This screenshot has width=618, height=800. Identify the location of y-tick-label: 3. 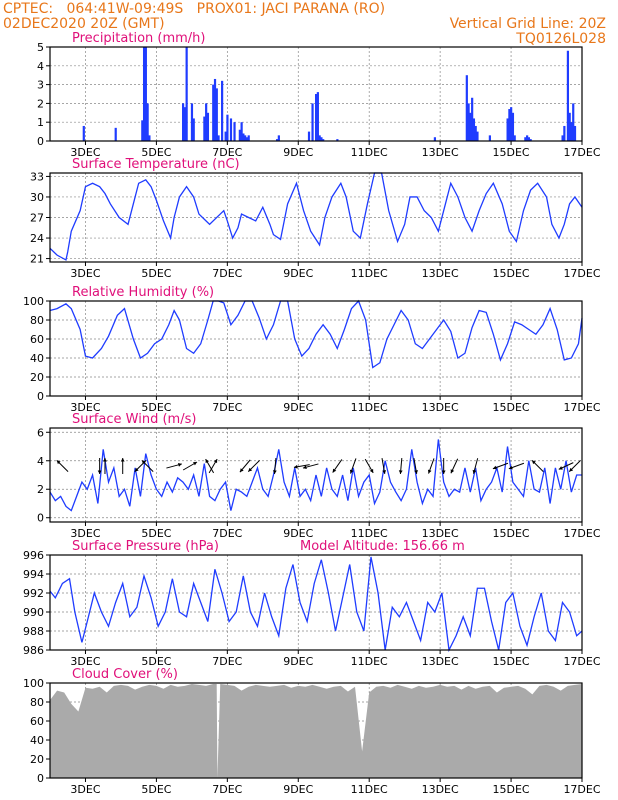
(40, 85).